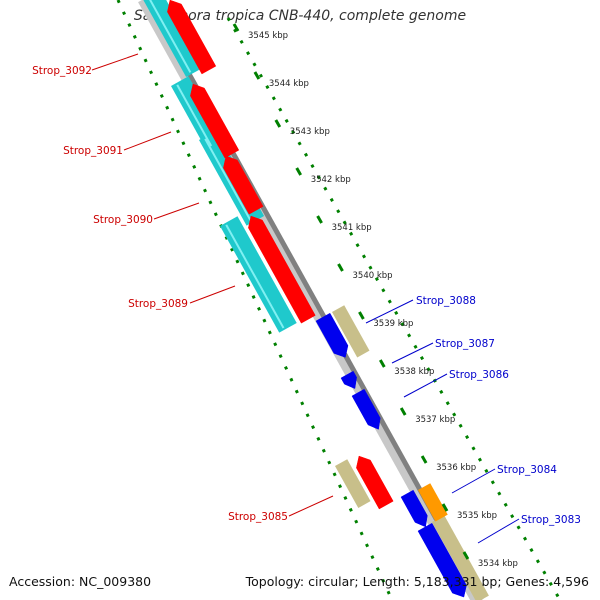 Image resolution: width=600 pixels, height=600 pixels. I want to click on gene-label-strop-3090-leader, so click(176, 211).